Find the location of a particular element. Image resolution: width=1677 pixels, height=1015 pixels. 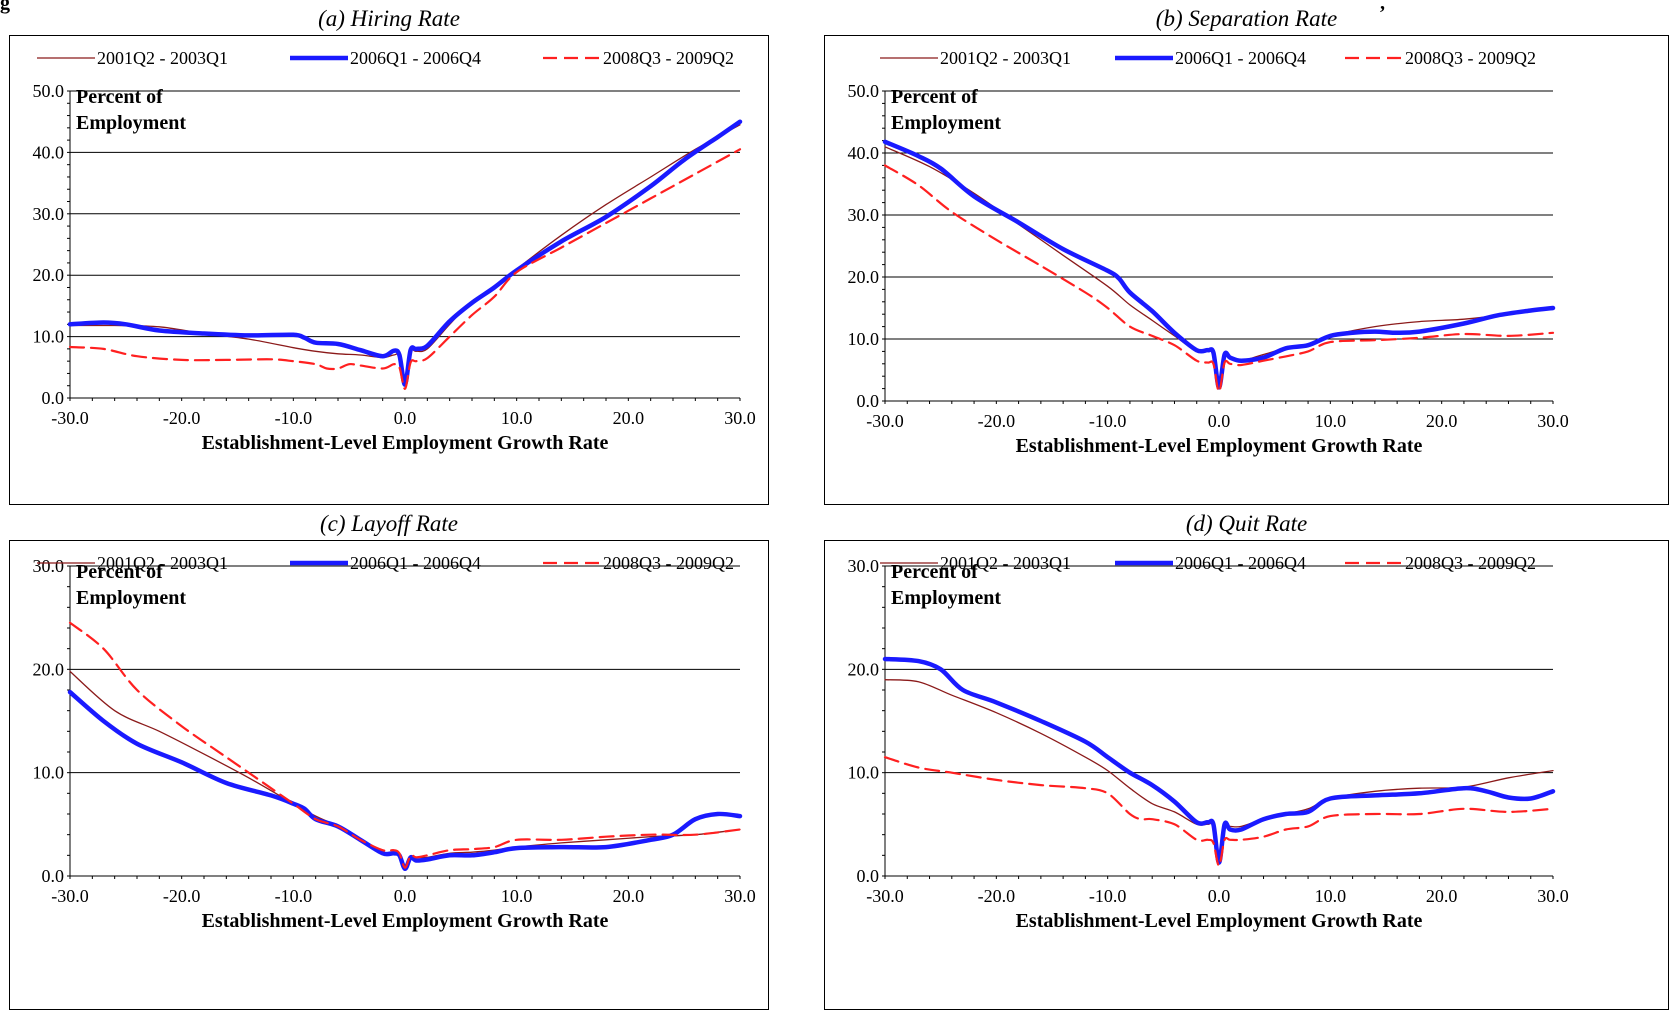

panel-a-title: (a) Hiring Rate is located at coordinates (389, 18).